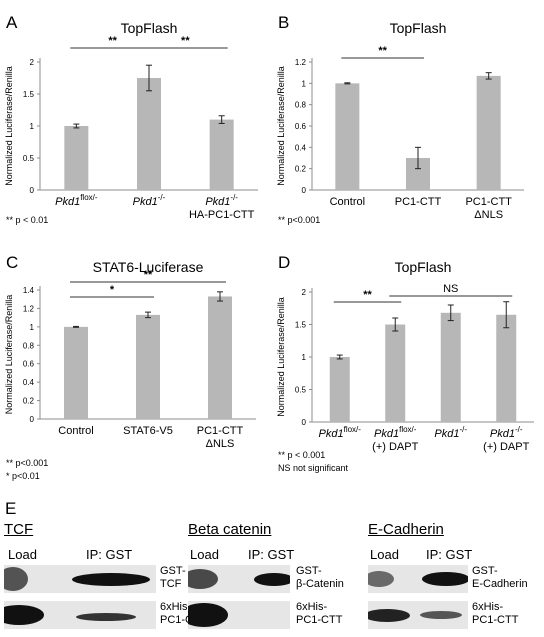  Describe the element at coordinates (301, 169) in the screenshot. I see `y-tick-label: 0.2` at that location.